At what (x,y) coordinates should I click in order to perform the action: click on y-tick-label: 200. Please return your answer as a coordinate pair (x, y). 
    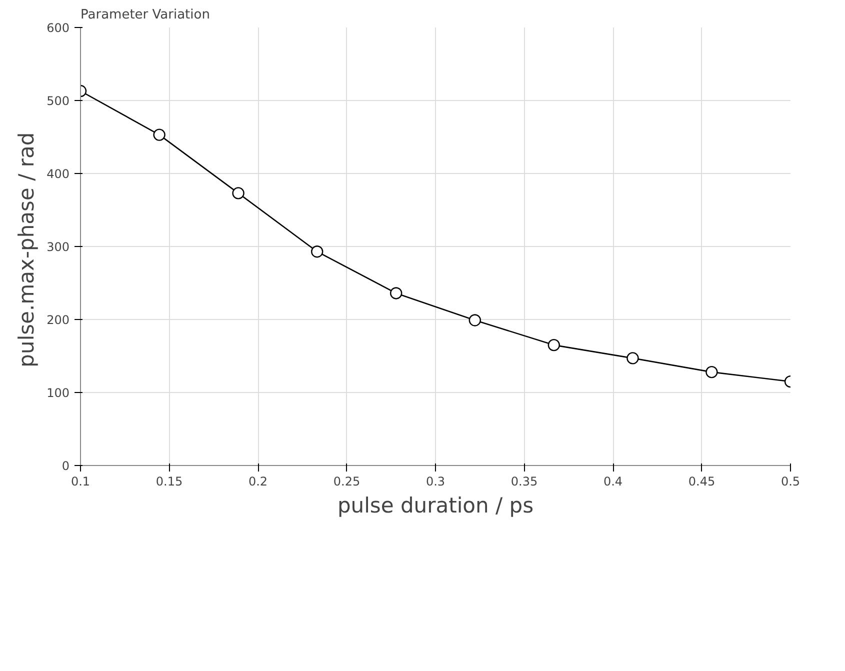
    Looking at the image, I should click on (58, 320).